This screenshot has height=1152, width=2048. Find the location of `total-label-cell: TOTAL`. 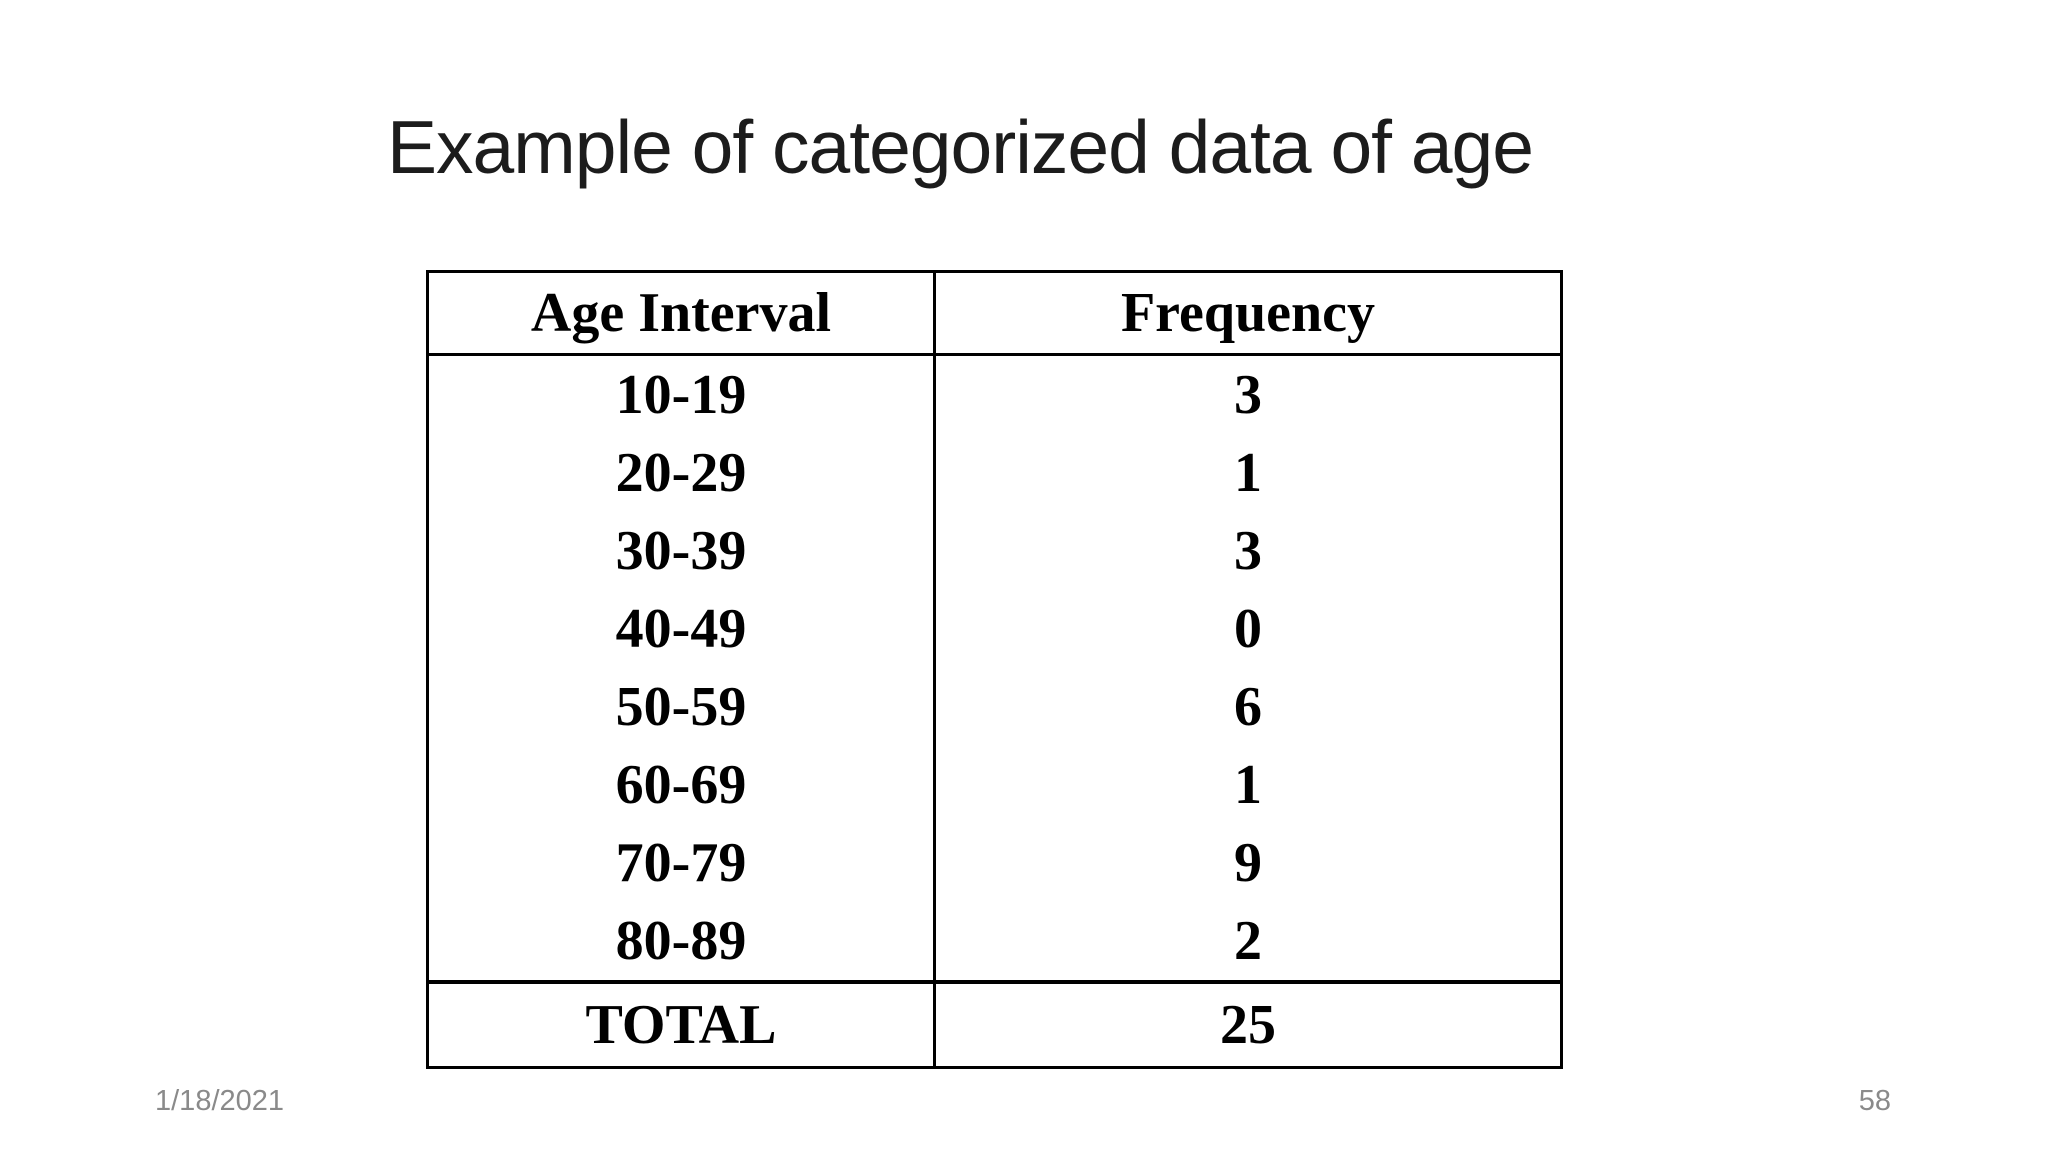

total-label-cell: TOTAL is located at coordinates (681, 1024).